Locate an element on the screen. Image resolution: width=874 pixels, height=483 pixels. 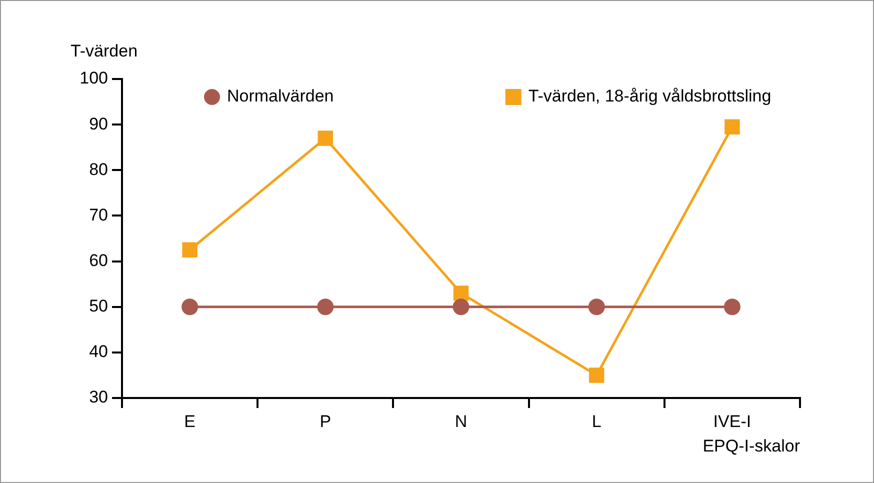
y-tick-label: 60 is located at coordinates (98, 260).